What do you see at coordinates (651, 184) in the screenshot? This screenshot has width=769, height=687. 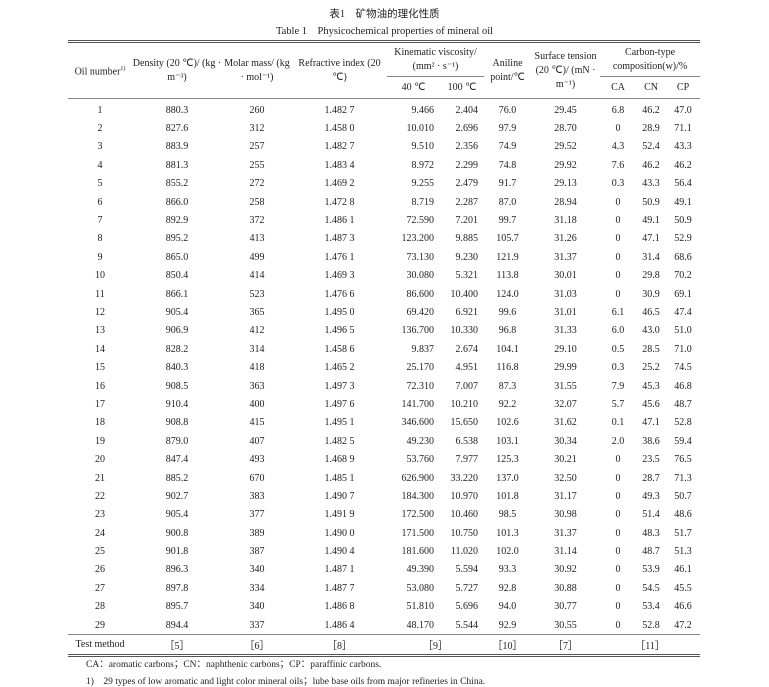 I see `cell-cn: 43.3` at bounding box center [651, 184].